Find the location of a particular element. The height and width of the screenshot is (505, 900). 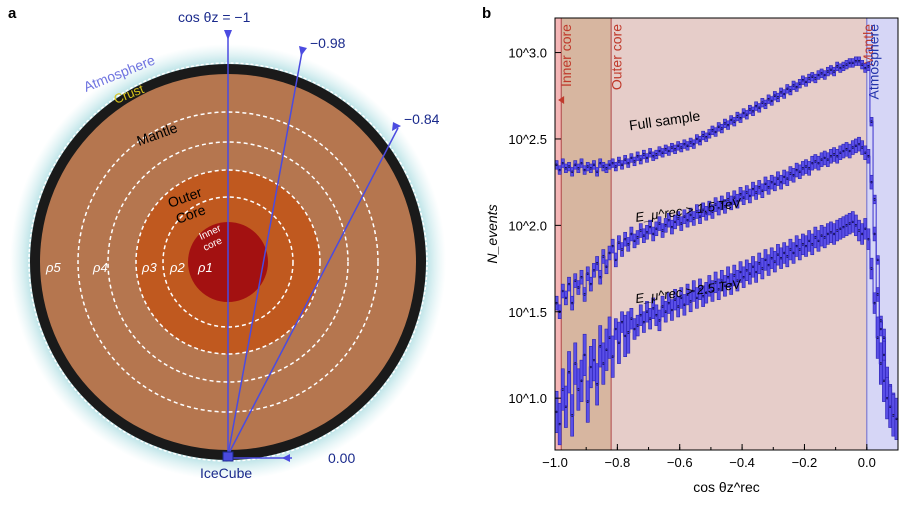

x-axis-title: cos θz^rec is located at coordinates (726, 487).